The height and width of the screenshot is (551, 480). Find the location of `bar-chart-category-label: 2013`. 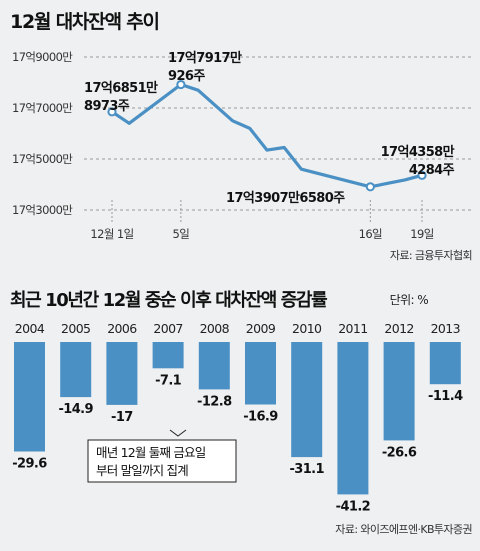

bar-chart-category-label: 2013 is located at coordinates (445, 328).